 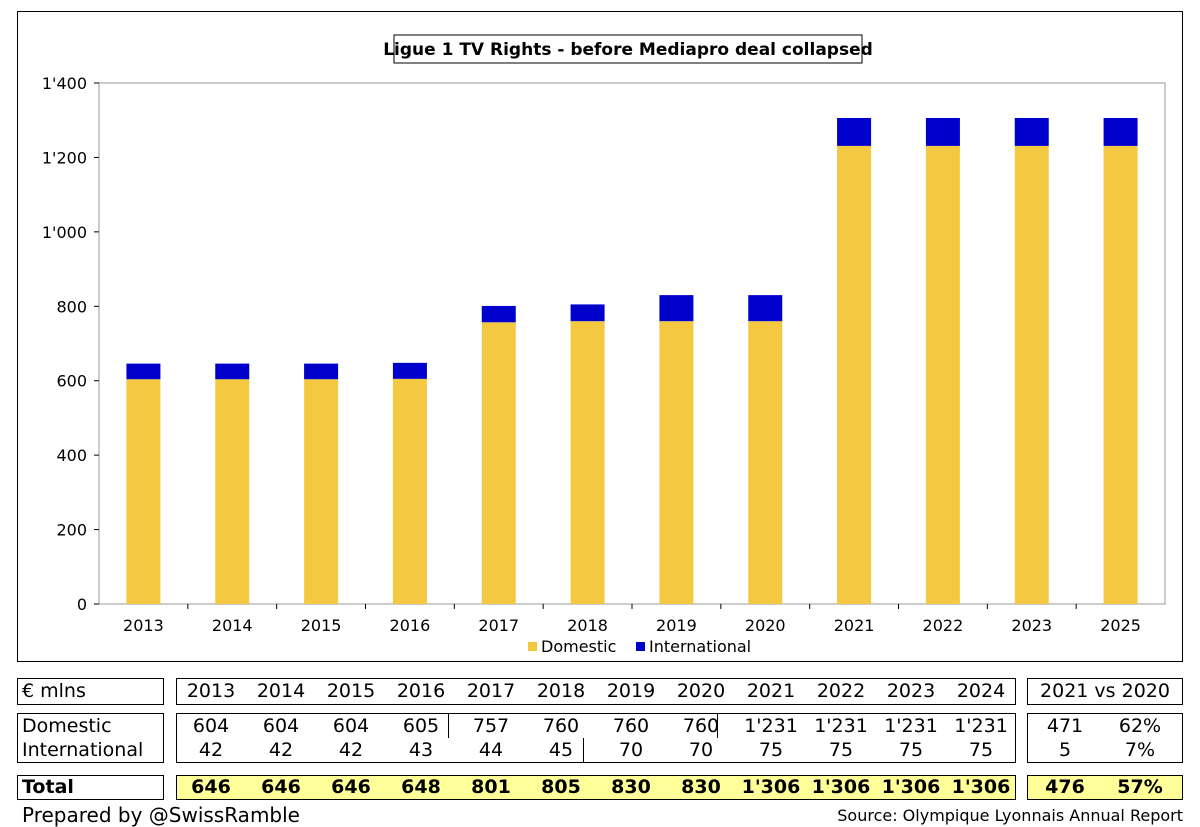 What do you see at coordinates (491, 691) in the screenshot?
I see `year-header-2017: 2017` at bounding box center [491, 691].